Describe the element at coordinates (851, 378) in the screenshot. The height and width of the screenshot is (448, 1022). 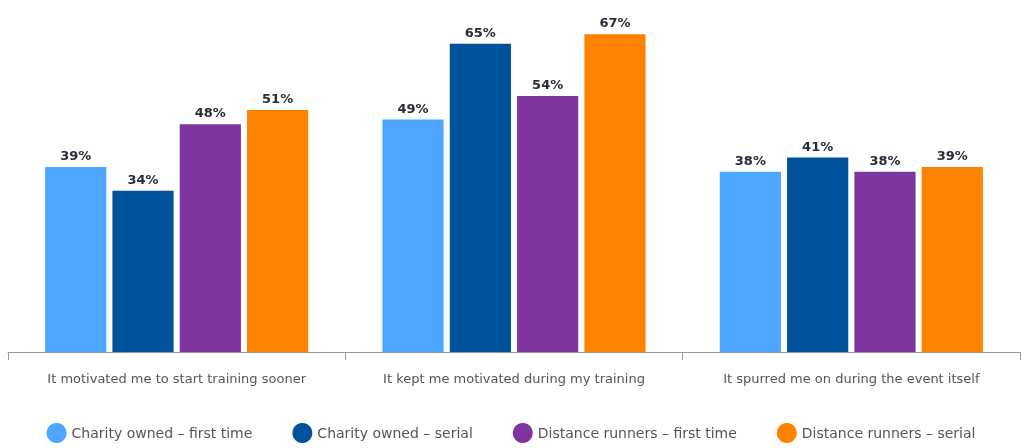
I see `x-tick-label: It spurred me on during the event itself` at that location.